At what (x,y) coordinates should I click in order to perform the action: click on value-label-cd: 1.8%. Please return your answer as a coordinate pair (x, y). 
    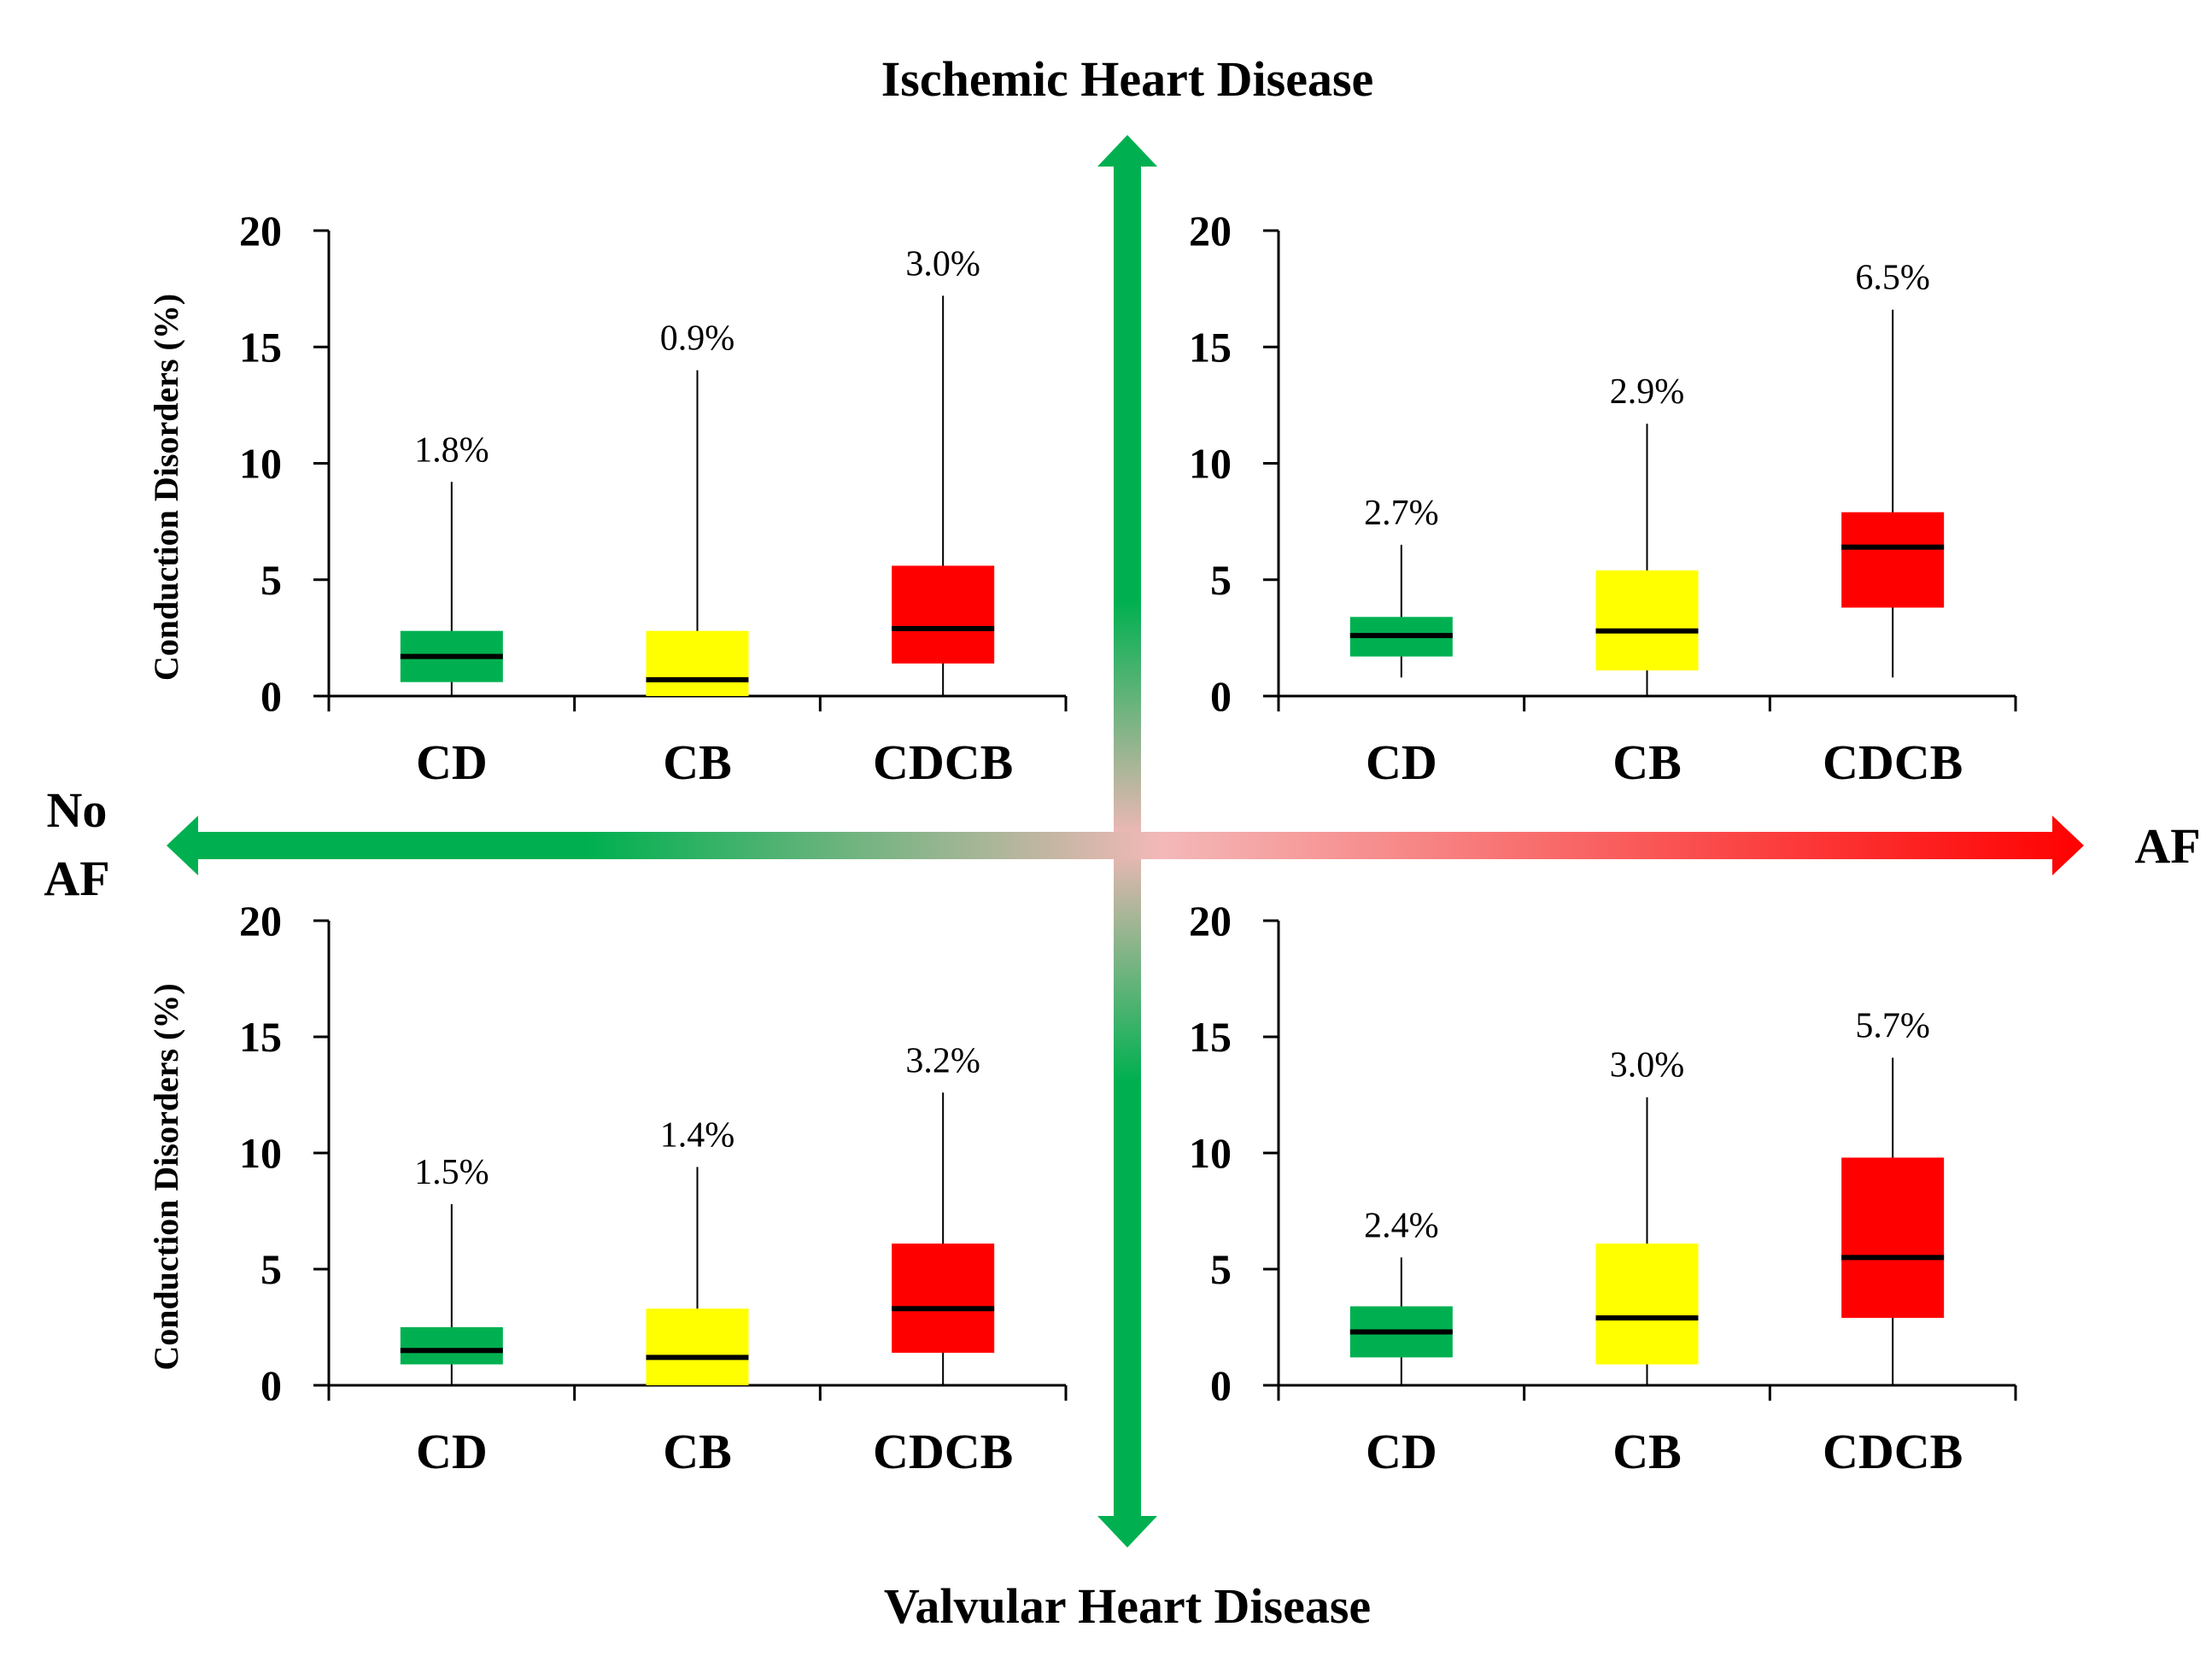
    Looking at the image, I should click on (452, 450).